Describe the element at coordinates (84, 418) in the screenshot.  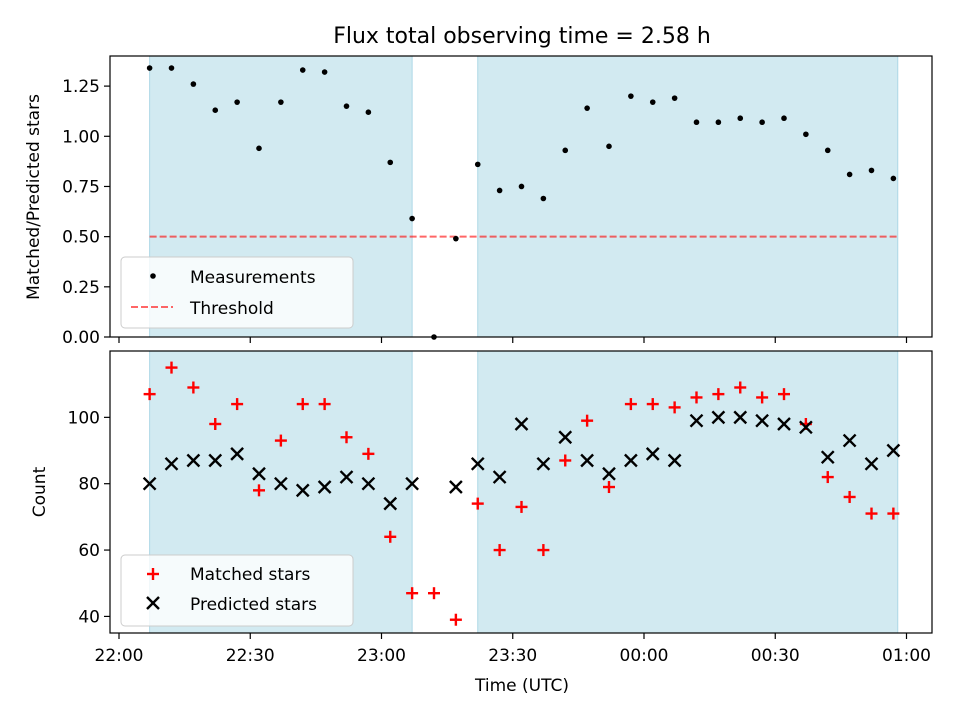
I see `y-tick-label: 100` at that location.